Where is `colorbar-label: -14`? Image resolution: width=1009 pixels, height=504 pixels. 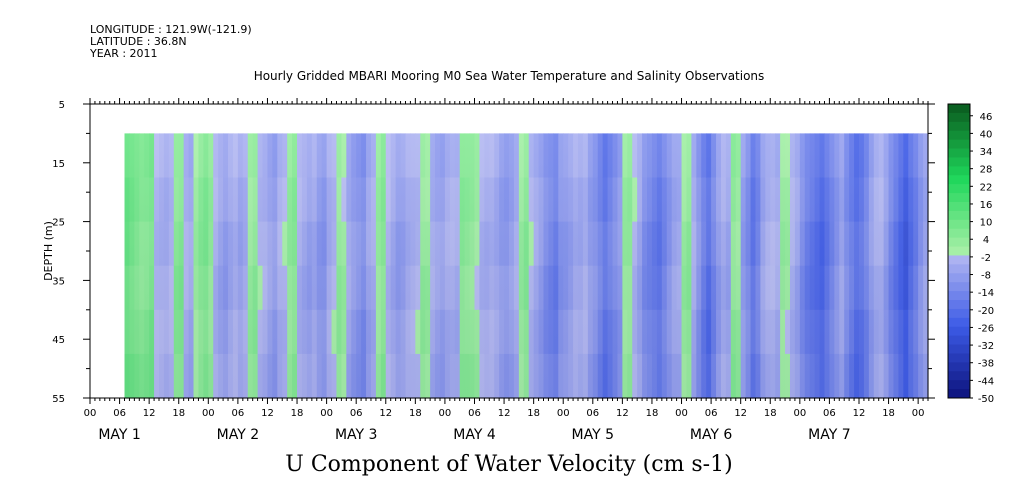 colorbar-label: -14 is located at coordinates (986, 293).